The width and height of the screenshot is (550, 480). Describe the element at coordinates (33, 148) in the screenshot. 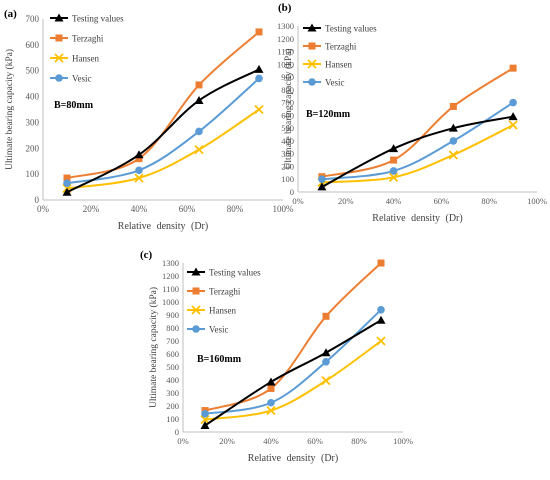

I see `y-tick-label: 200` at that location.